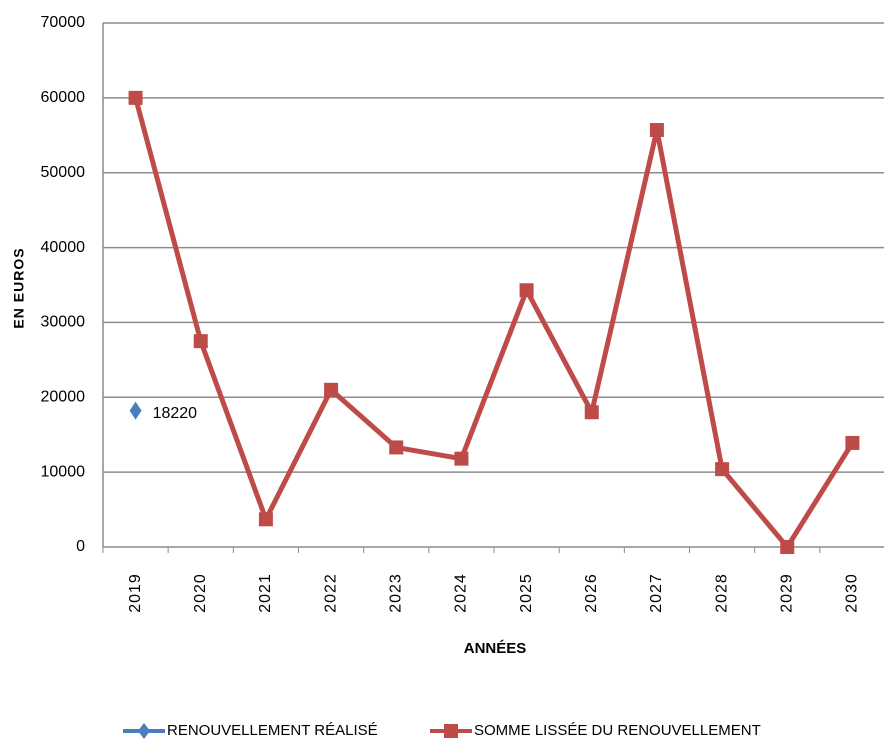 The width and height of the screenshot is (884, 746). I want to click on x-tick-label: 2029, so click(786, 593).